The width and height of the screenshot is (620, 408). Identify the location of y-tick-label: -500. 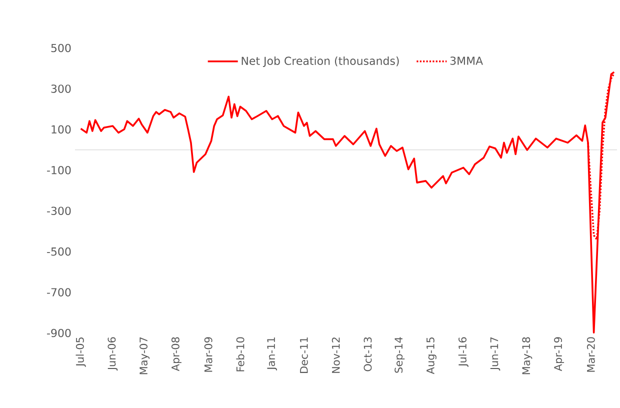
(59, 251).